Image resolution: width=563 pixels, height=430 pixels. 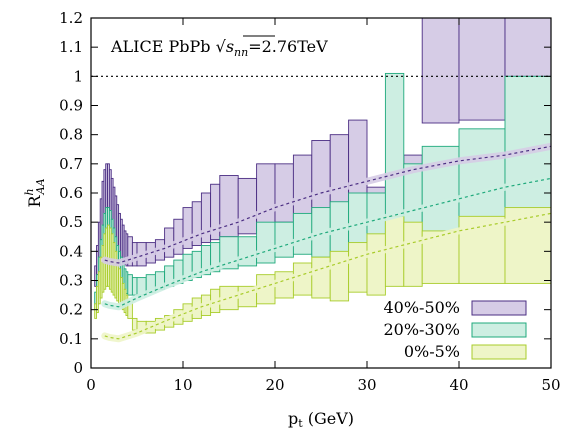 I want to click on x-axis-label-sub: t, so click(x=300, y=423).